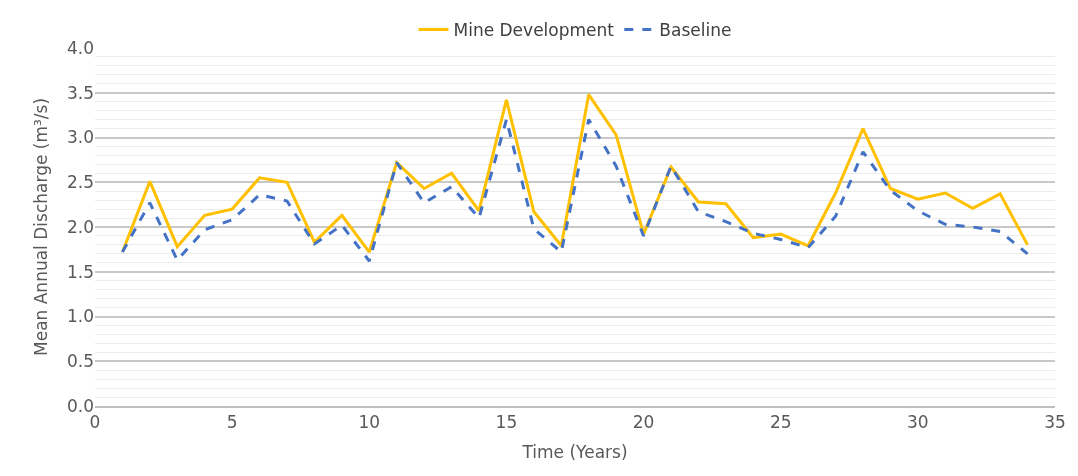 Image resolution: width=1078 pixels, height=476 pixels. Describe the element at coordinates (80, 137) in the screenshot. I see `y-tick-label: 3.0` at that location.